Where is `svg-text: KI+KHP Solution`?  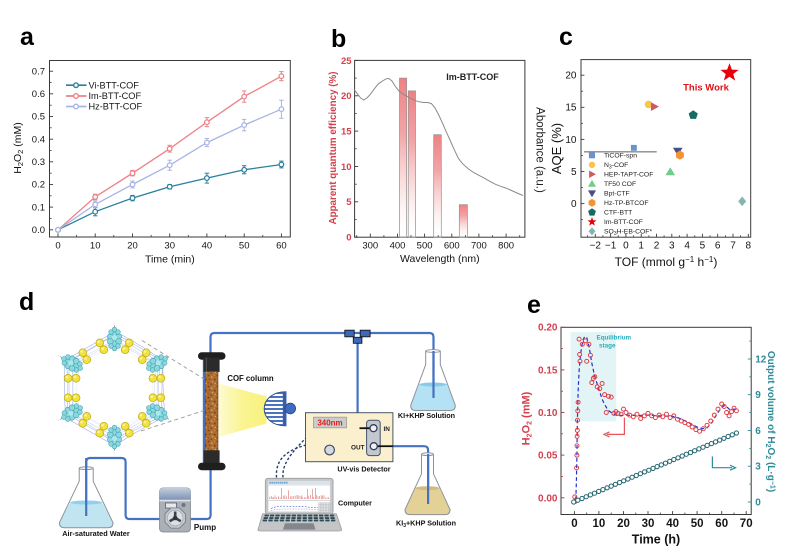
svg-text: KI+KHP Solution is located at coordinates (426, 415).